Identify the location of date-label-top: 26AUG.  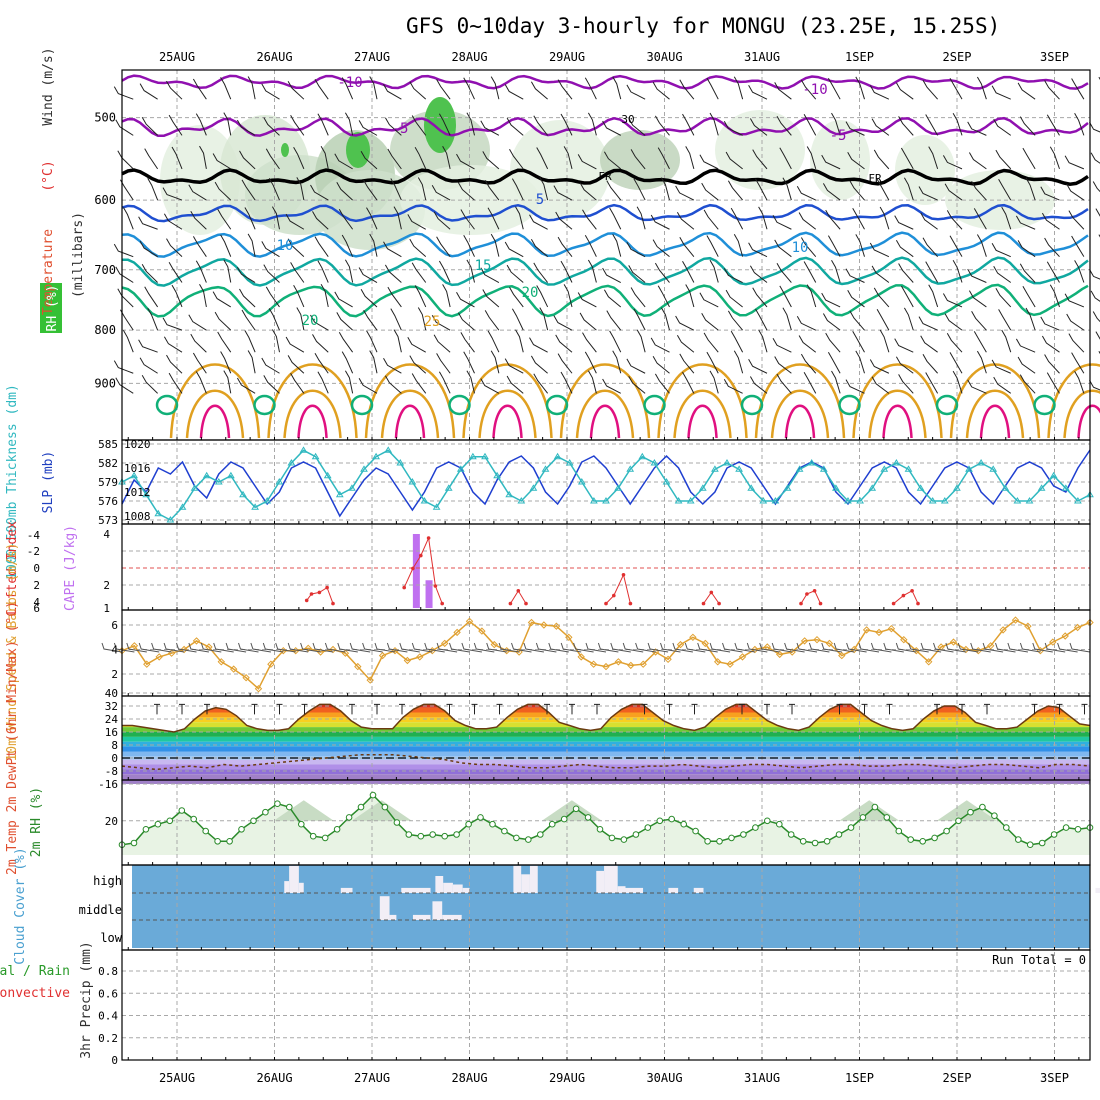
(274, 57).